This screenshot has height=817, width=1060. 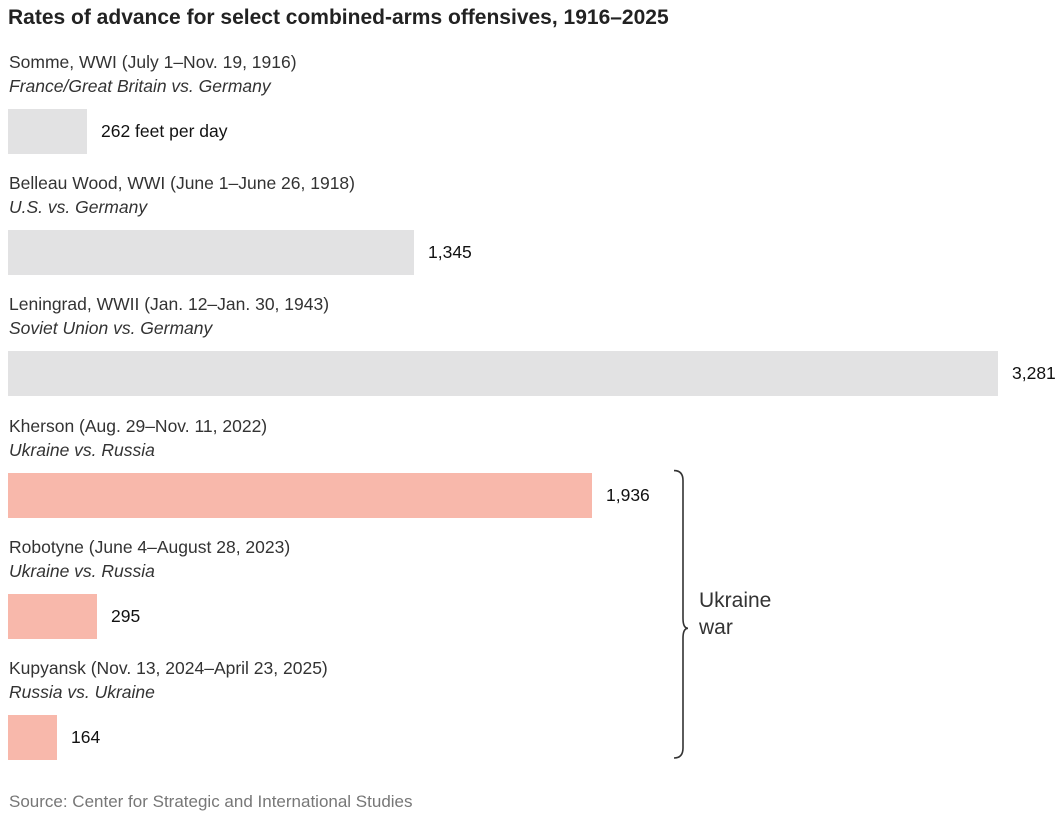 What do you see at coordinates (735, 600) in the screenshot?
I see `group-label-line-1: Ukraine` at bounding box center [735, 600].